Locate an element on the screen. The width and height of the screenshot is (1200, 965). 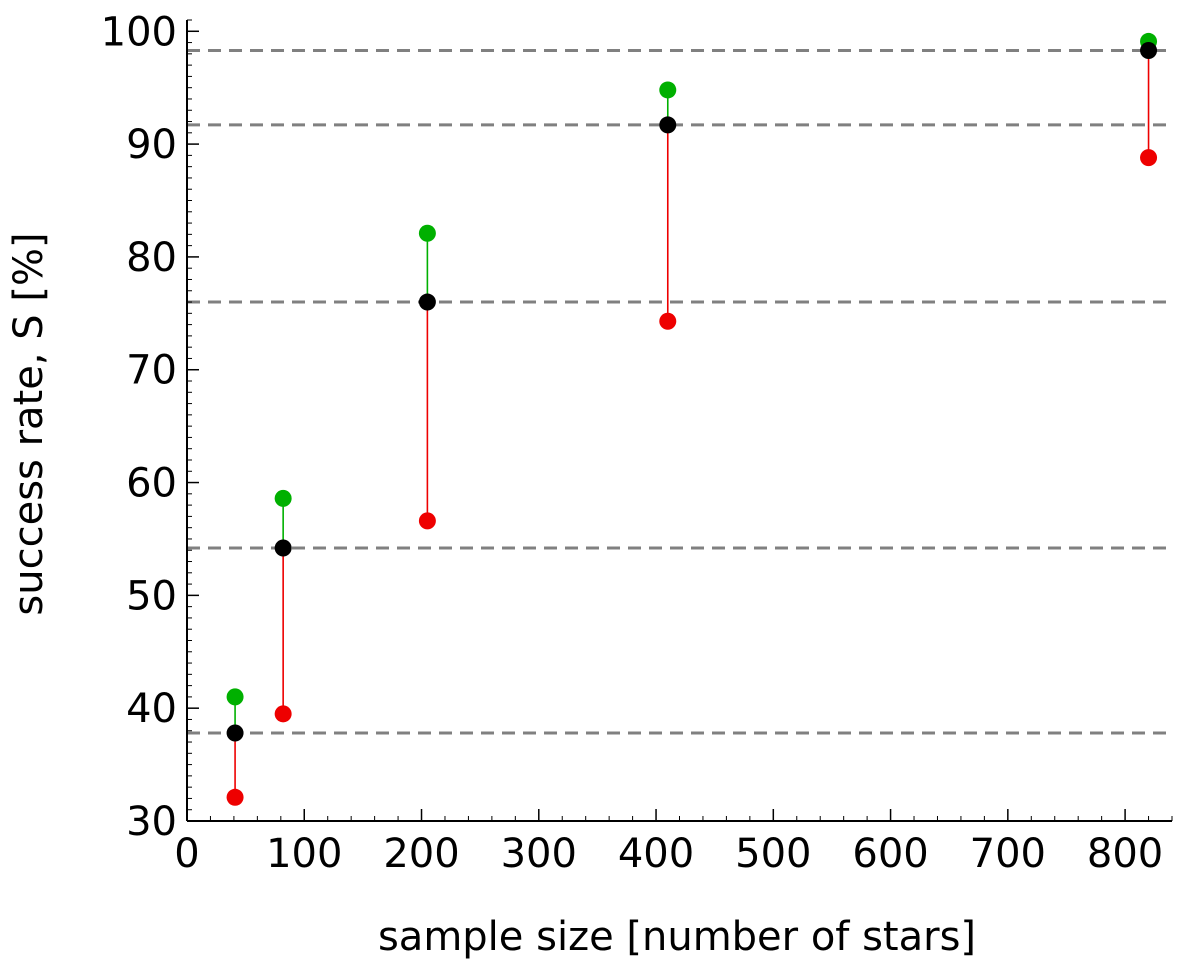
x-tick-label: 400 is located at coordinates (656, 854).